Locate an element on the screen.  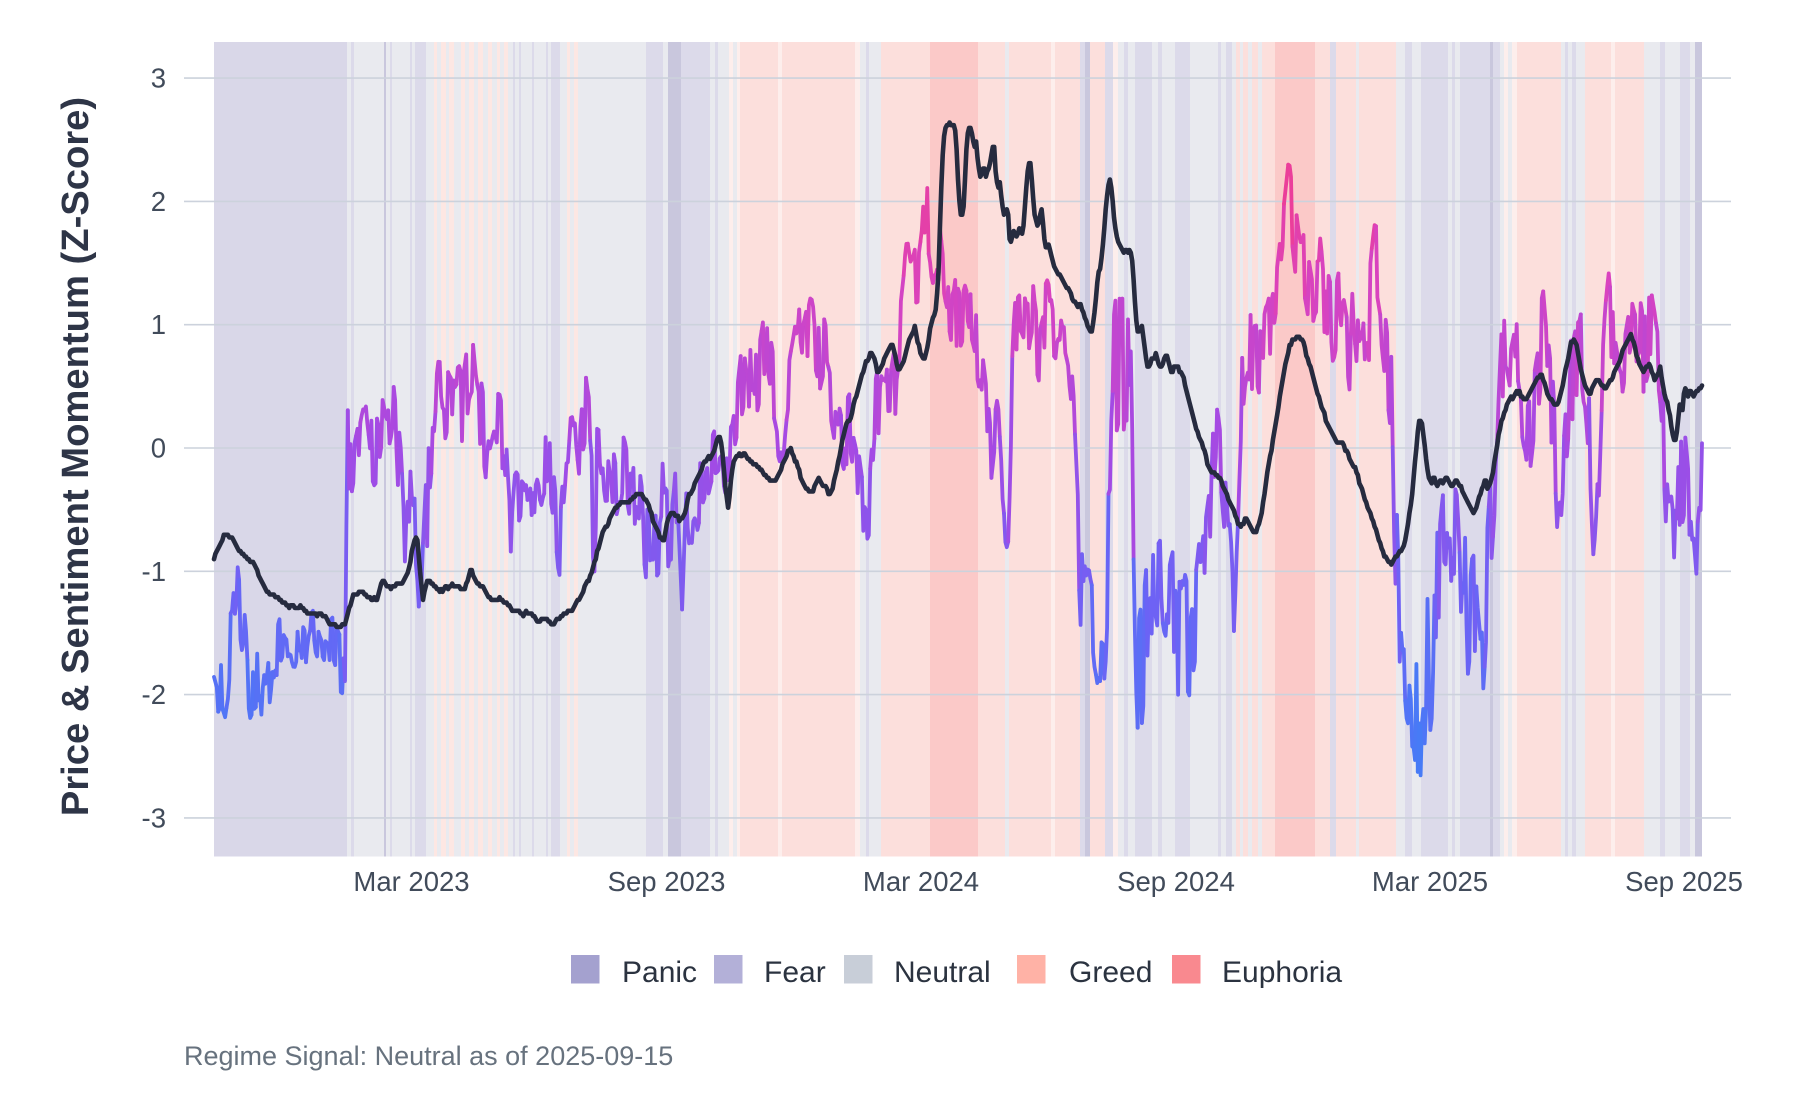
svg-text:Regime Signal: Neutral as of 2: Regime Signal: Neutral as of 2025-09-15 is located at coordinates (428, 1056).